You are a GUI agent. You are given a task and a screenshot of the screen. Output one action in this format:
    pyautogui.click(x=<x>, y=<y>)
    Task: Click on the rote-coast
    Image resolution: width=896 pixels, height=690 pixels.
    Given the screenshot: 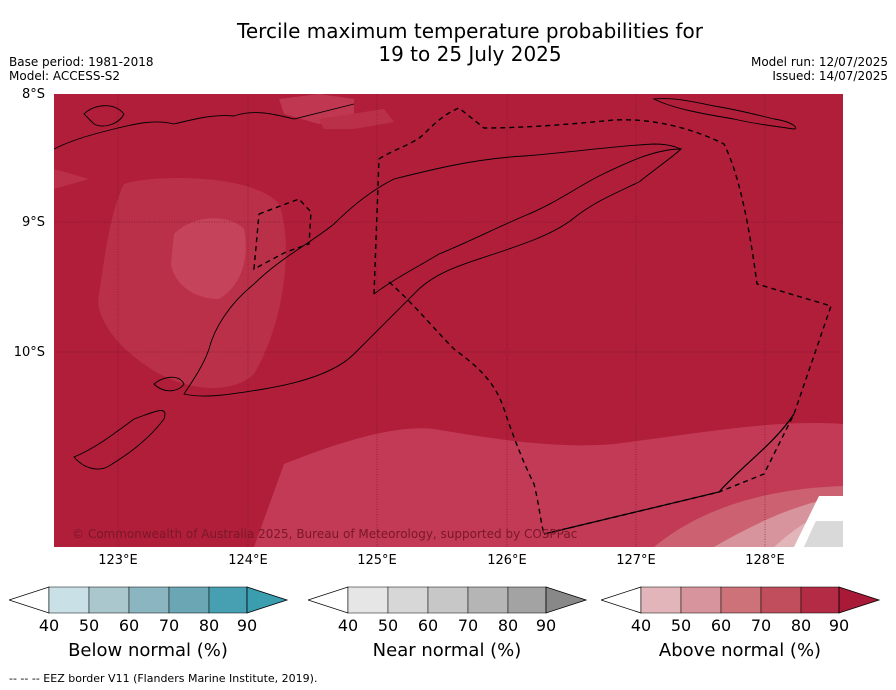 What is the action you would take?
    pyautogui.click(x=169, y=384)
    